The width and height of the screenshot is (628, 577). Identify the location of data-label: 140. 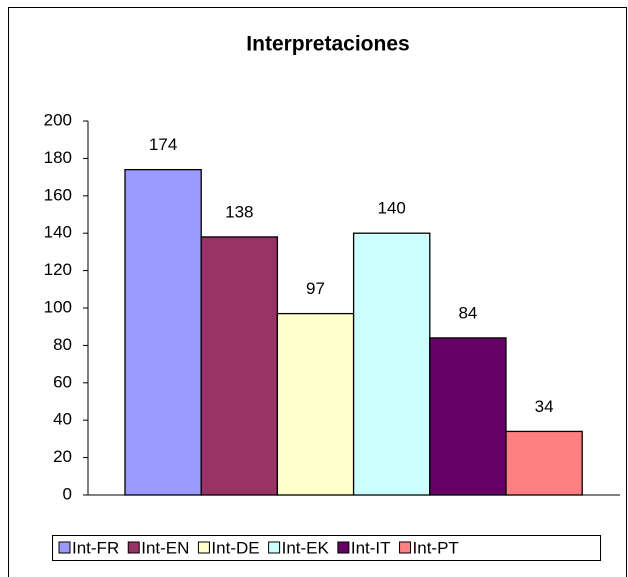
(392, 208).